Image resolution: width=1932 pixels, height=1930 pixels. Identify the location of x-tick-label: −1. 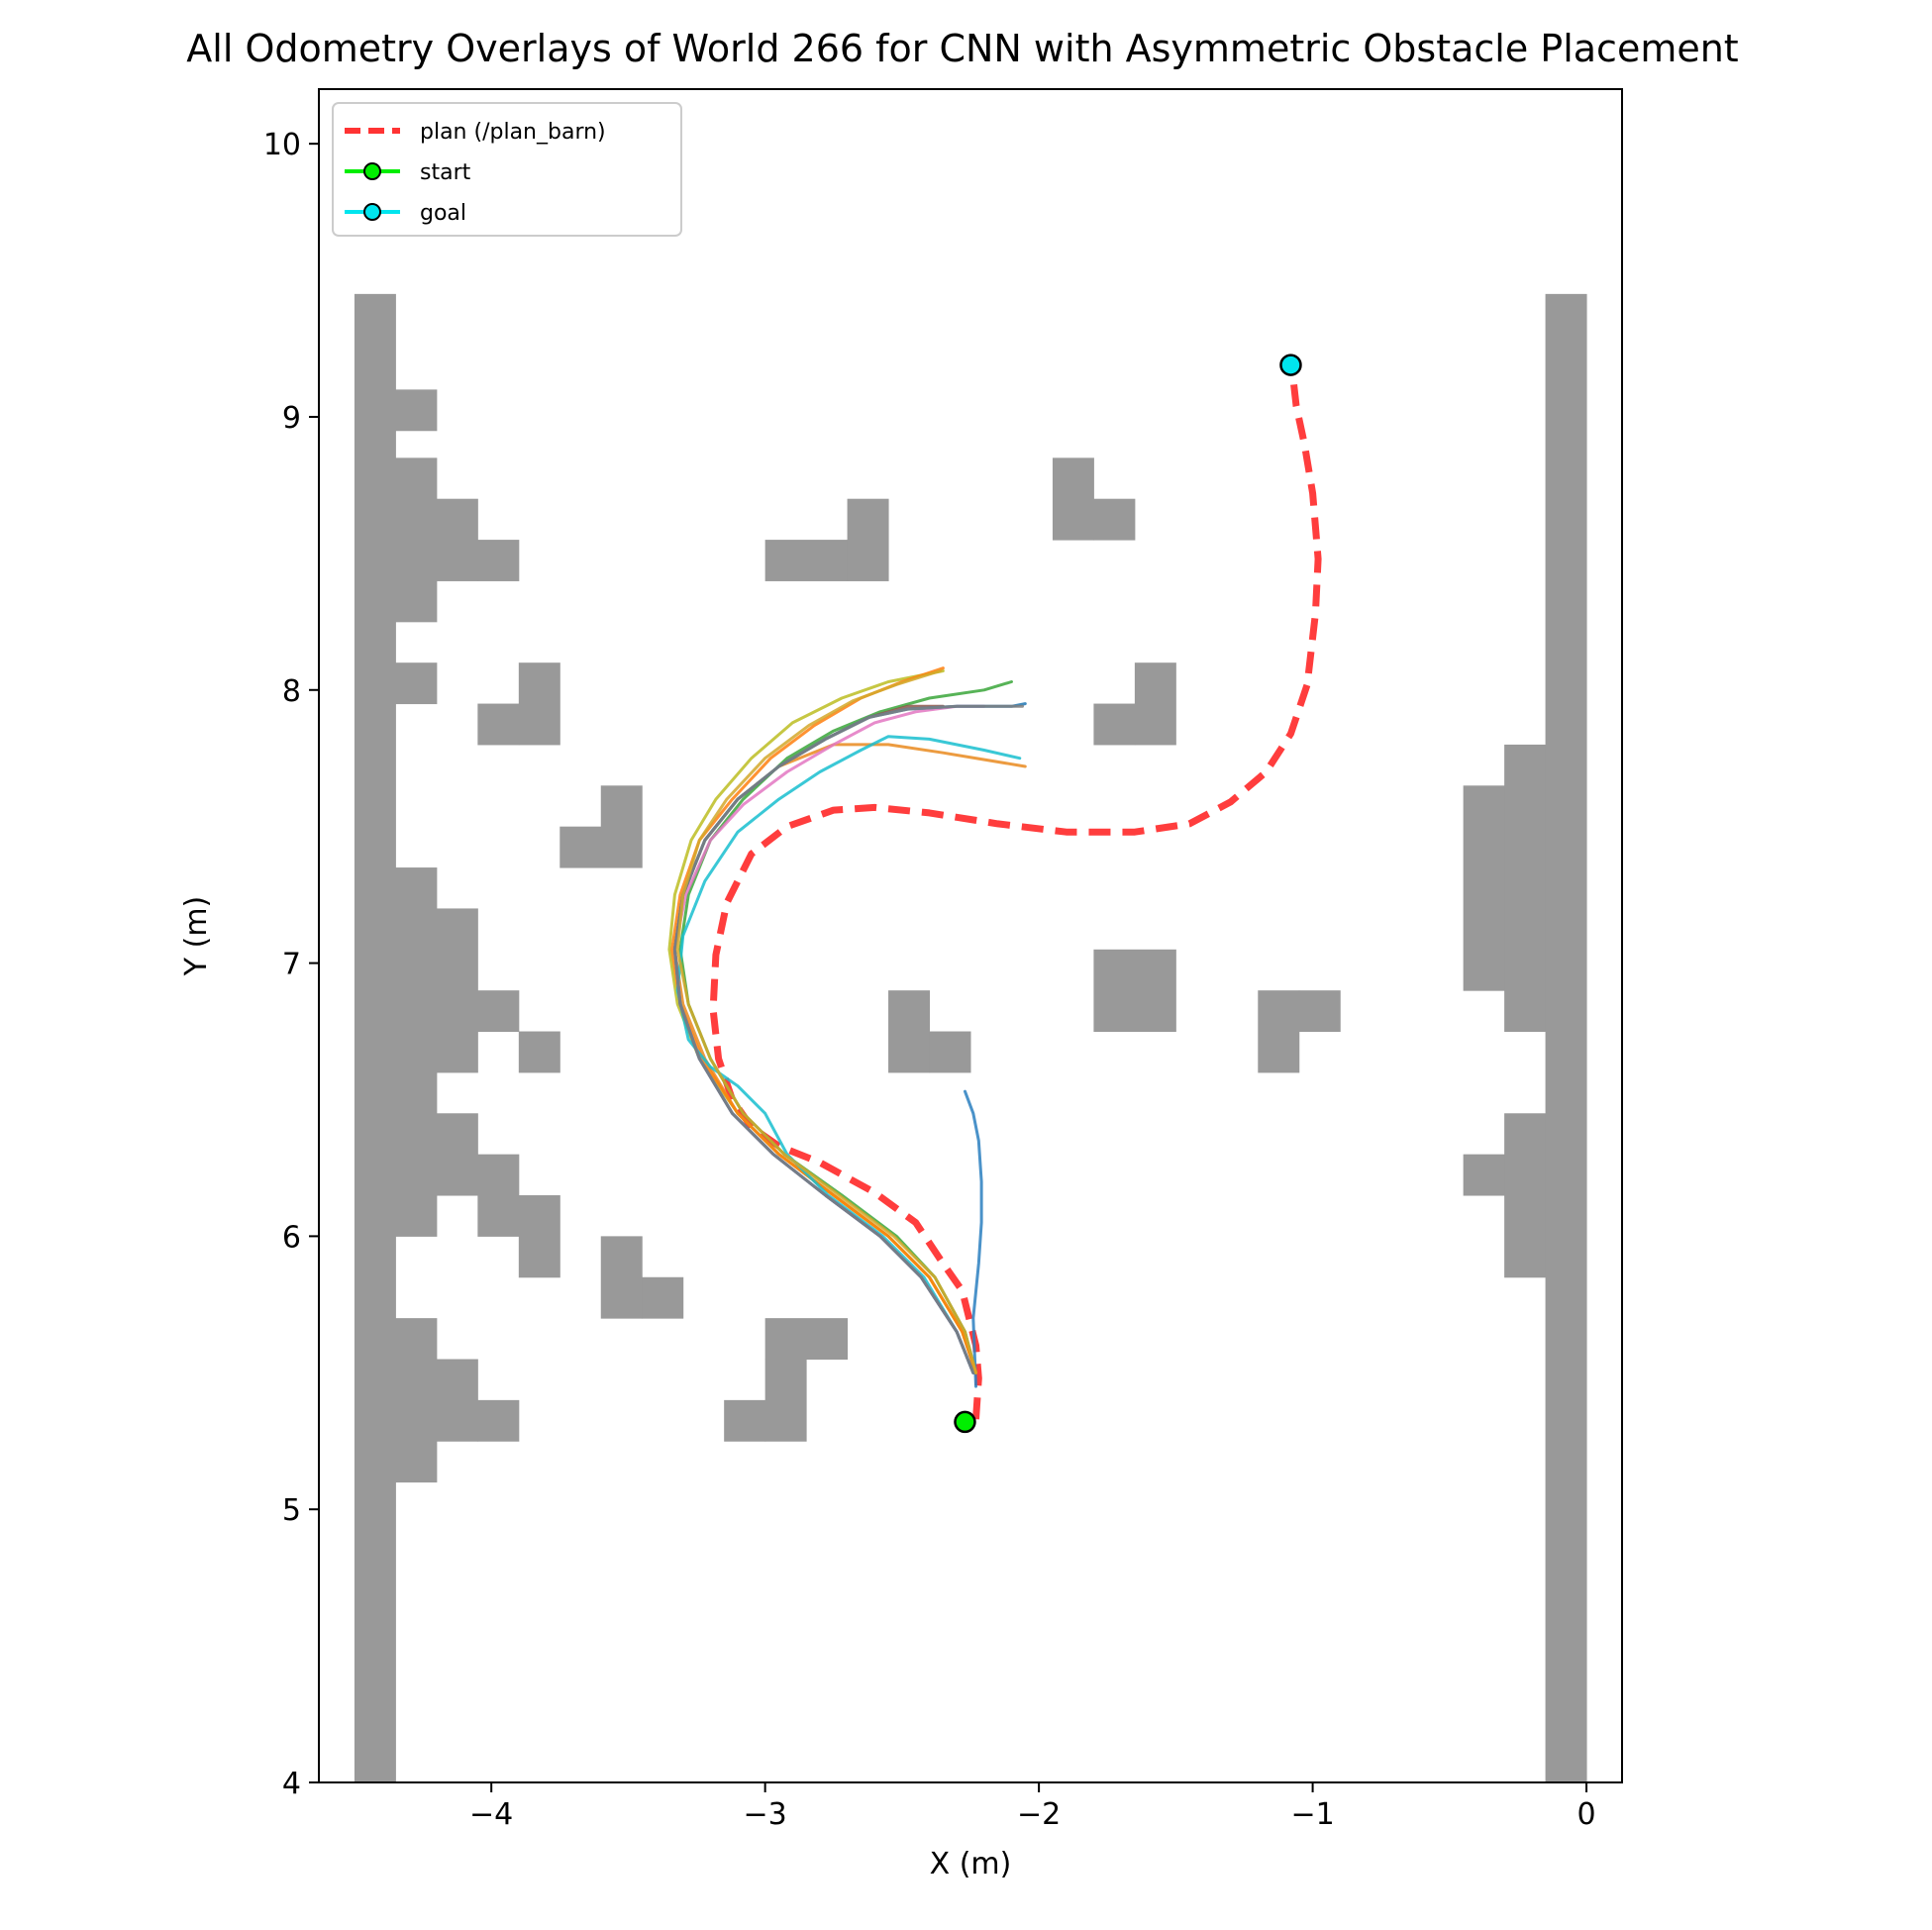
(1312, 1814).